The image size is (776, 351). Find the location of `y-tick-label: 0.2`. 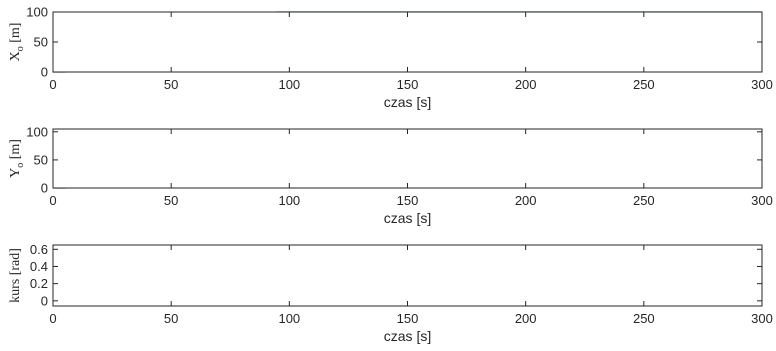

y-tick-label: 0.2 is located at coordinates (39, 283).